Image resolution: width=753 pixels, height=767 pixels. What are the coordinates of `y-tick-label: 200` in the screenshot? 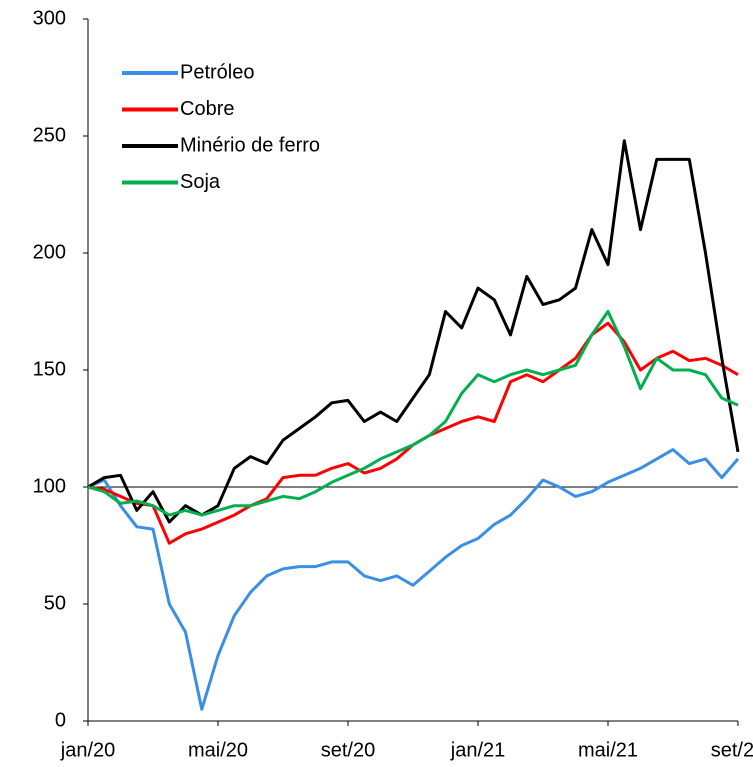 It's located at (49, 252).